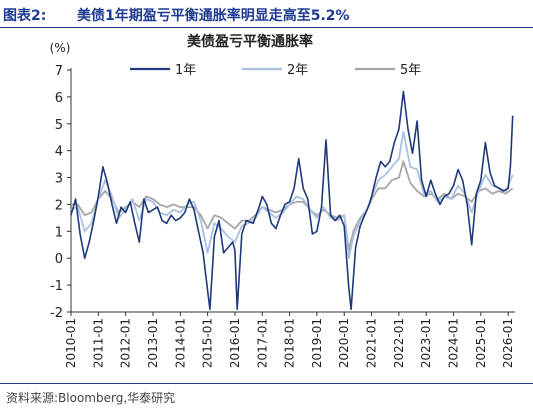  I want to click on y-tick-label: 7, so click(59, 71).